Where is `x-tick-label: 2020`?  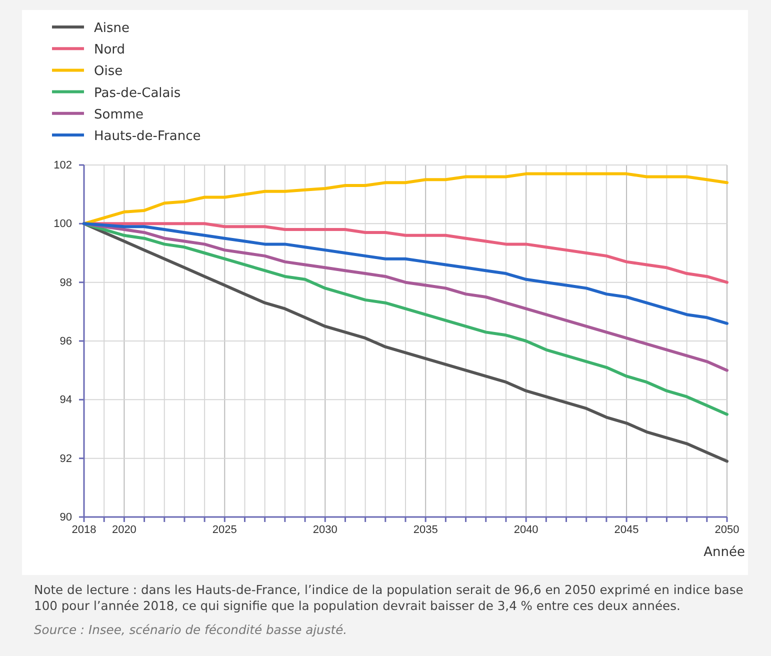
x-tick-label: 2020 is located at coordinates (124, 530).